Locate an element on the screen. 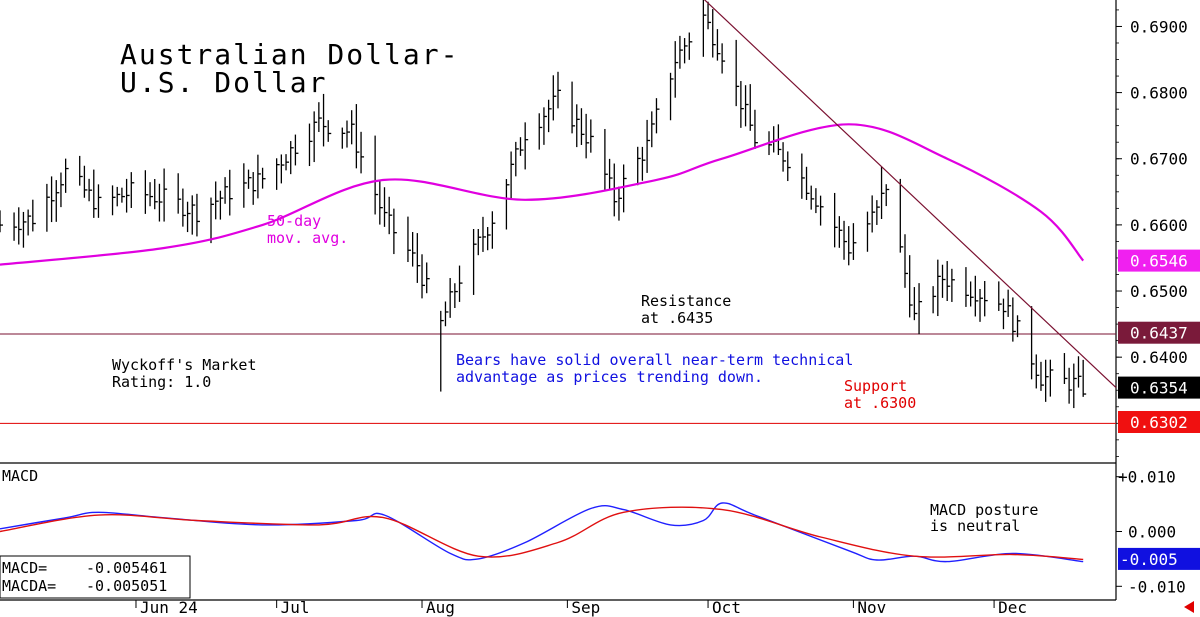 The height and width of the screenshot is (617, 1200). back-arrow-icon is located at coordinates (1189, 607).